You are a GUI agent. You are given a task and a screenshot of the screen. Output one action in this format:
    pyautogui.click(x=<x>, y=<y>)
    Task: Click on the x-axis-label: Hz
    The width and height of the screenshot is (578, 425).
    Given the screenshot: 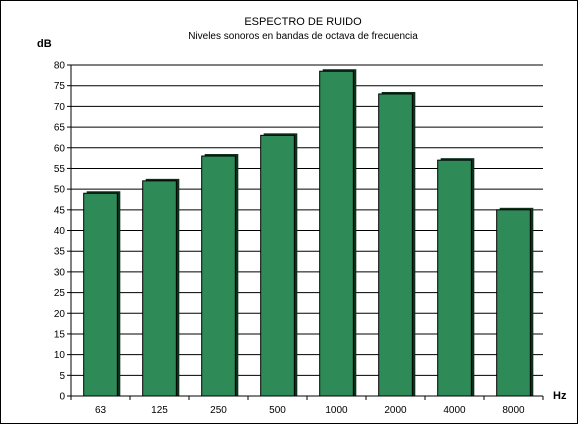 What is the action you would take?
    pyautogui.click(x=560, y=396)
    